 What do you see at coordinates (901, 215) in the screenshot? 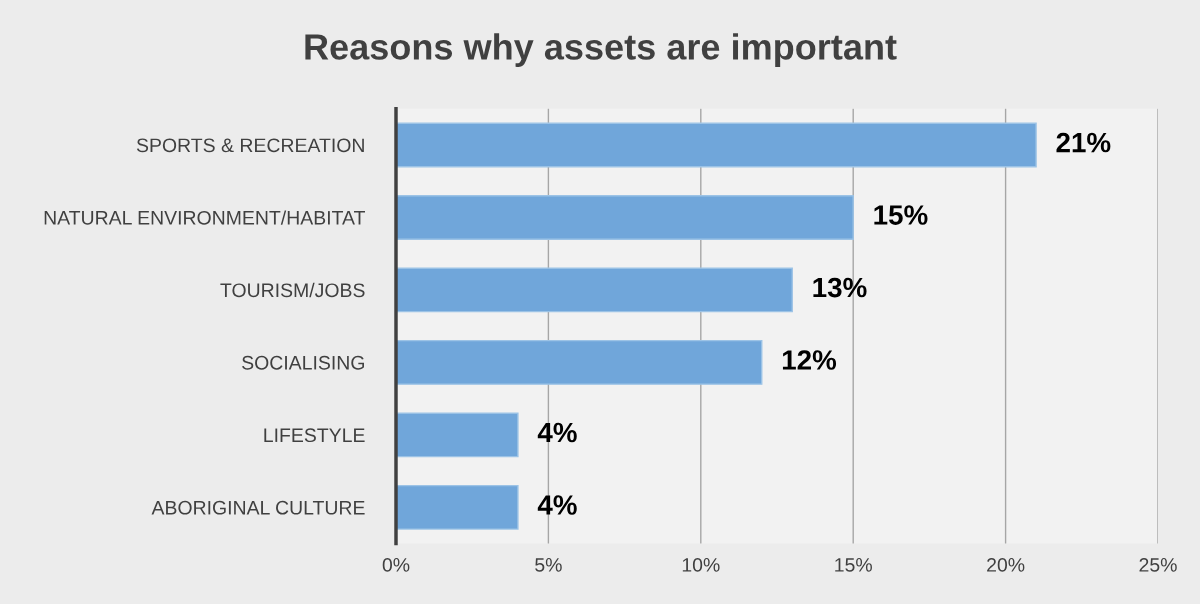
I see `data-label: 15%` at bounding box center [901, 215].